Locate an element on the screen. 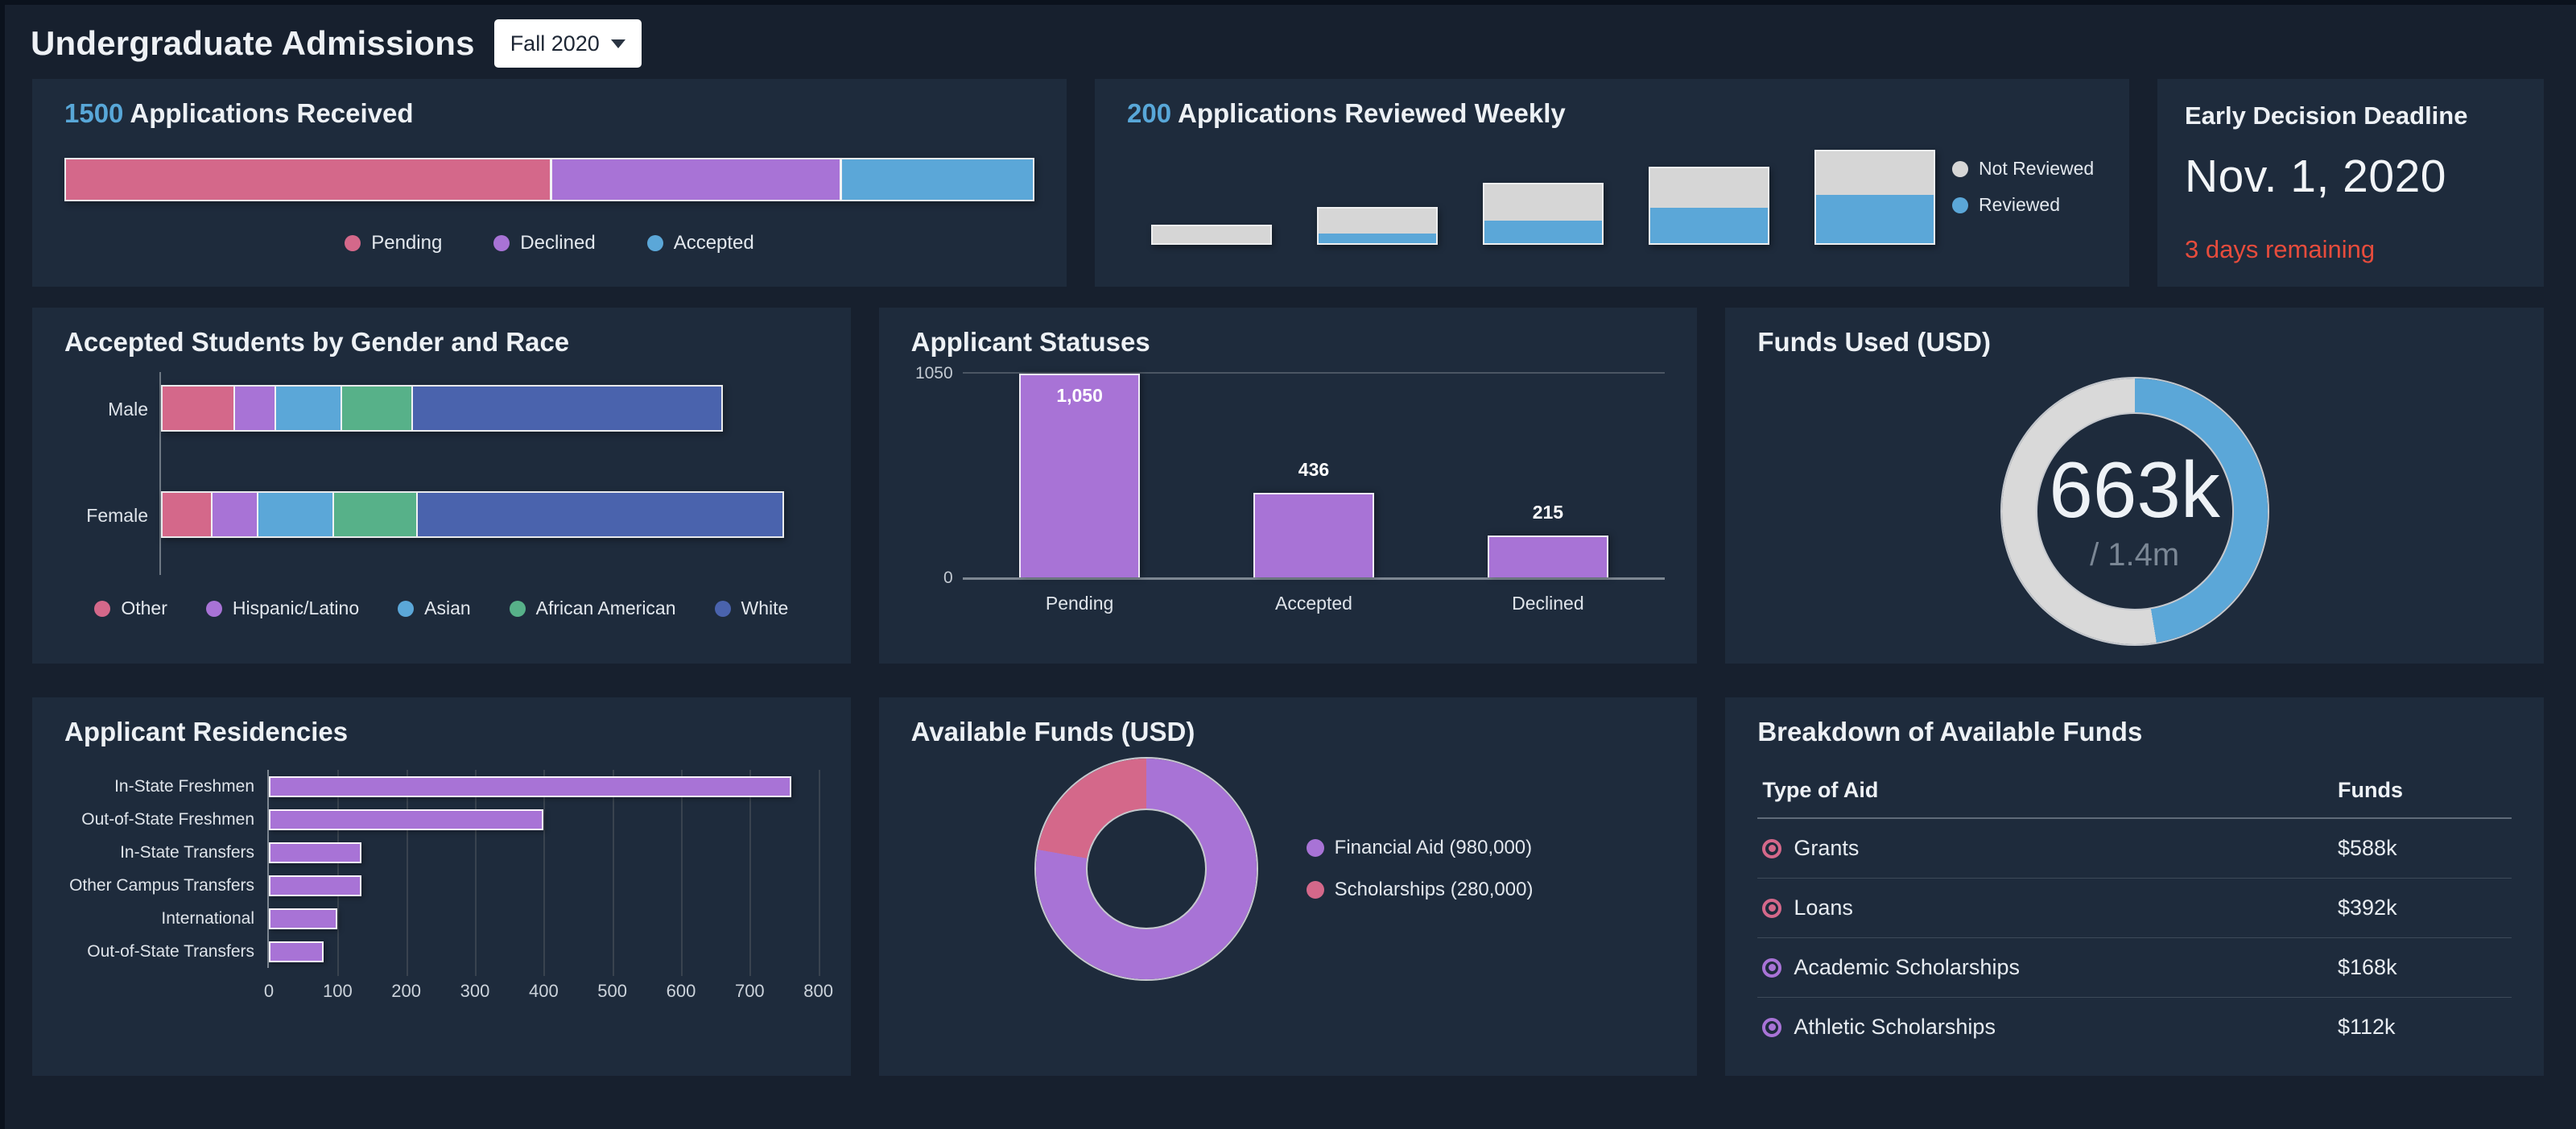  category-label: In-State Freshmen is located at coordinates (184, 786).